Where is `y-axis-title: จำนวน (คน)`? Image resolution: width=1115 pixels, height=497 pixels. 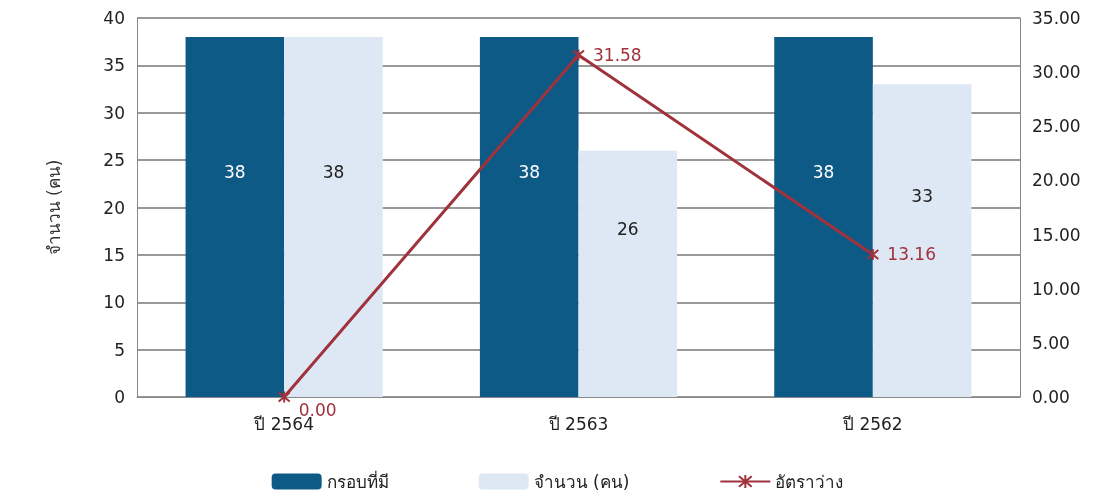 y-axis-title: จำนวน (คน) is located at coordinates (53, 207).